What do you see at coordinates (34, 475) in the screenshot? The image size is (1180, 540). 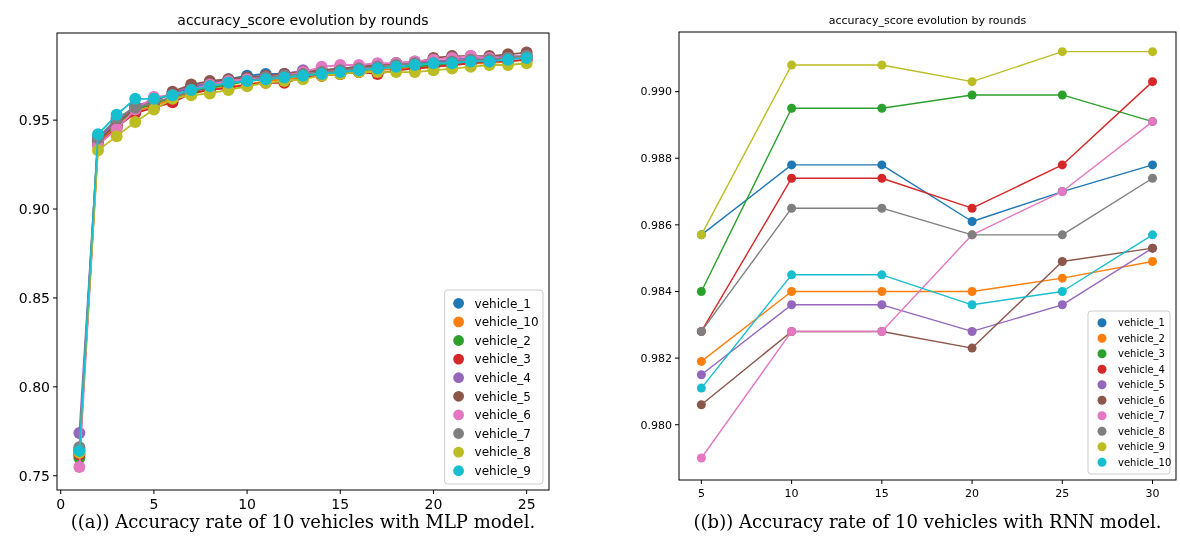 I see `y-tick-label: 0.75` at bounding box center [34, 475].